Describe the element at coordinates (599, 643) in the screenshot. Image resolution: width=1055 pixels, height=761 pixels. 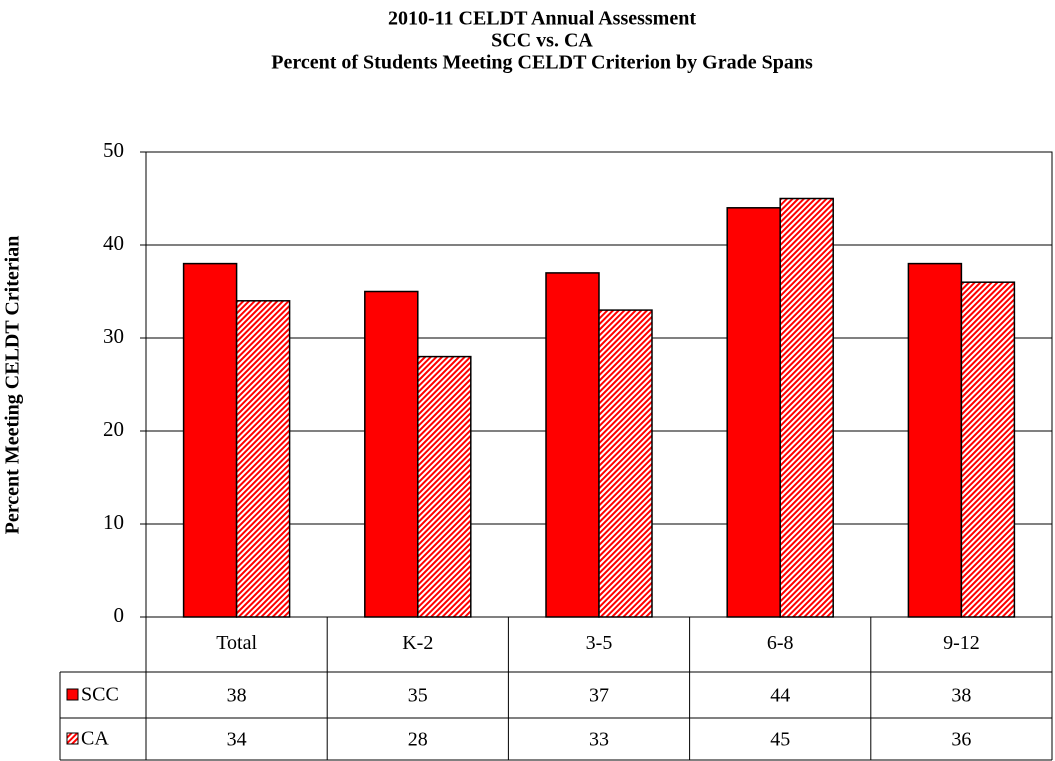
I see `x-tick-label: 3-5` at that location.